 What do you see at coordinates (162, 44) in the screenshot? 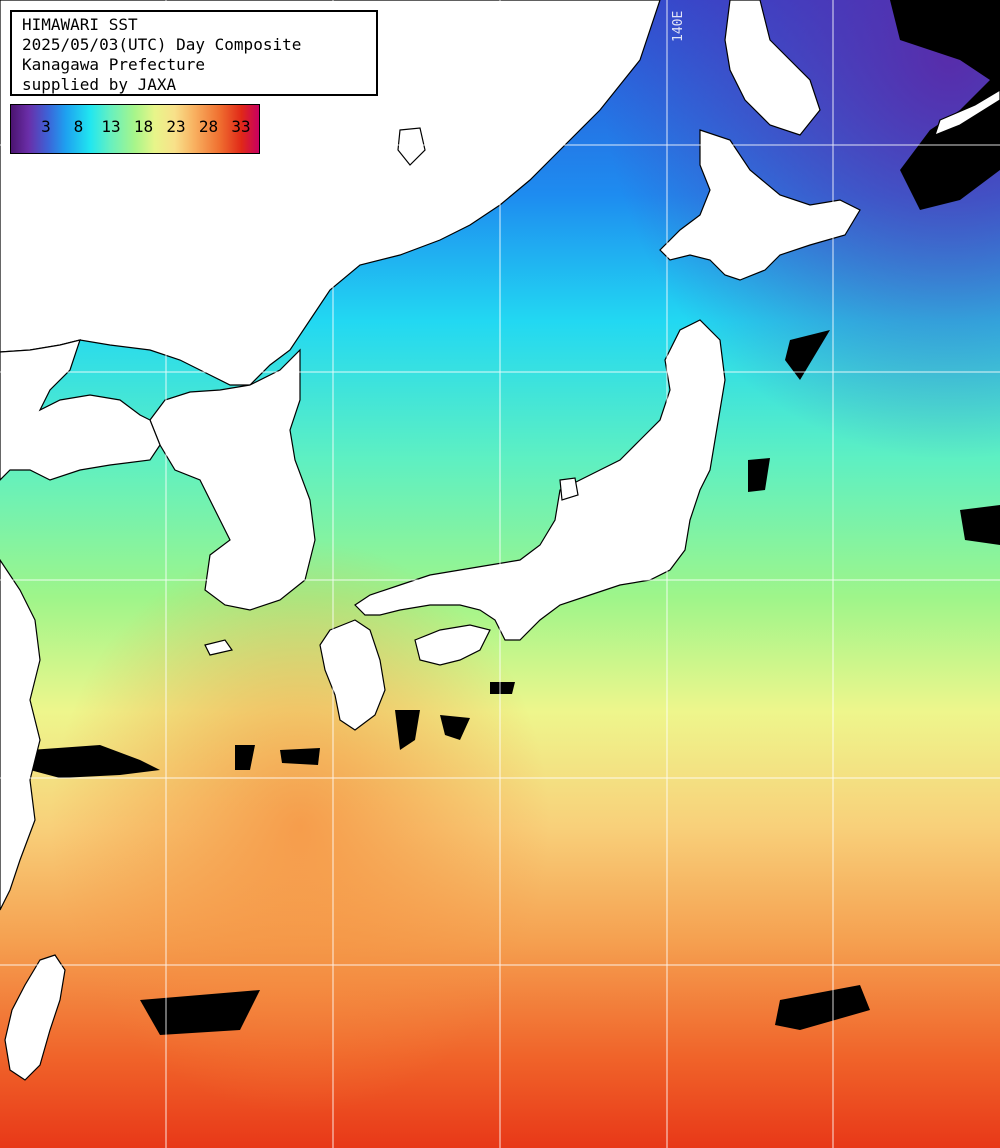
I see `title-line-2: 2025/05/03(UTC) Day Composite` at bounding box center [162, 44].